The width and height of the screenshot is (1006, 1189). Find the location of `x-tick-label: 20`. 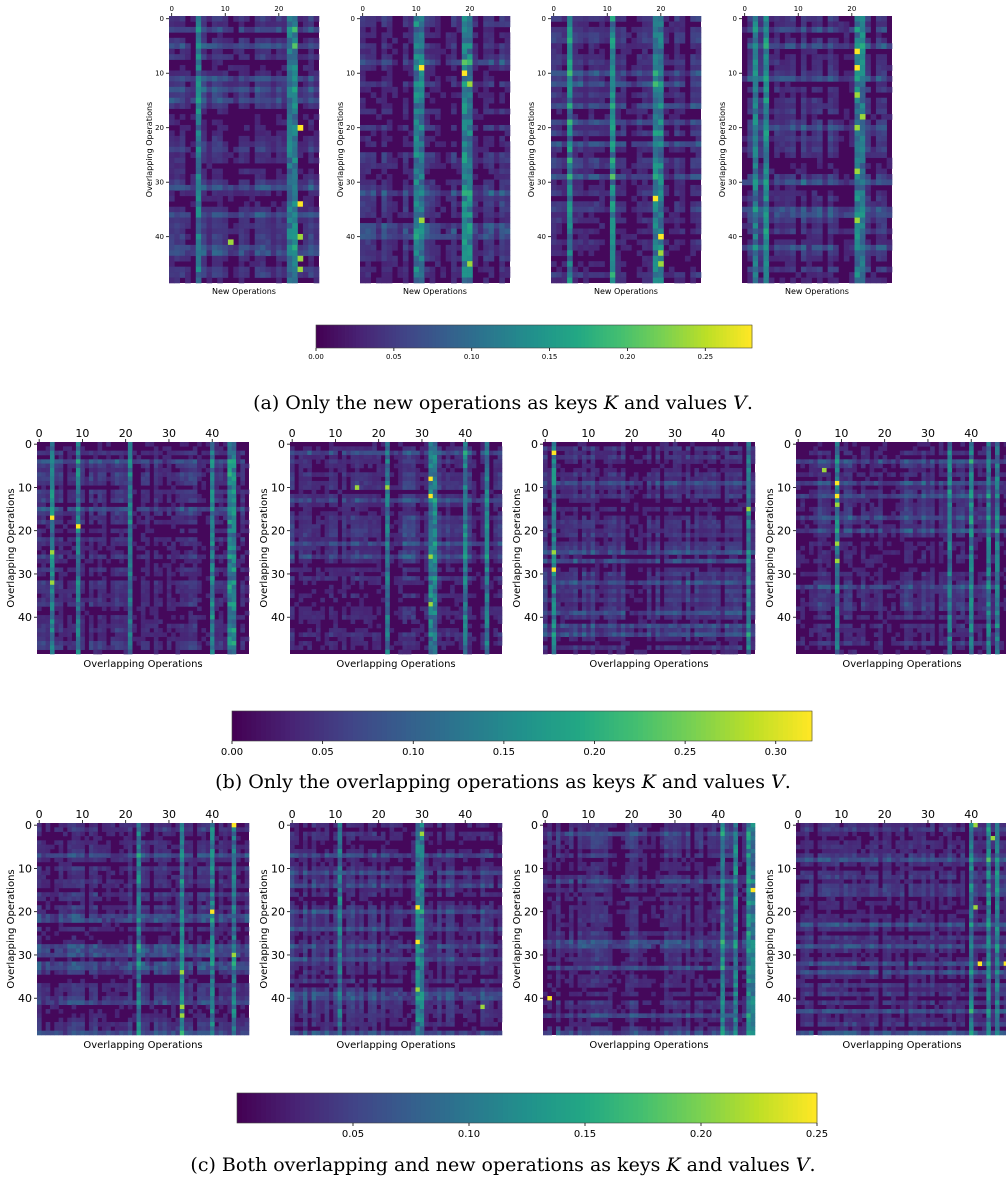

x-tick-label: 20 is located at coordinates (660, 9).